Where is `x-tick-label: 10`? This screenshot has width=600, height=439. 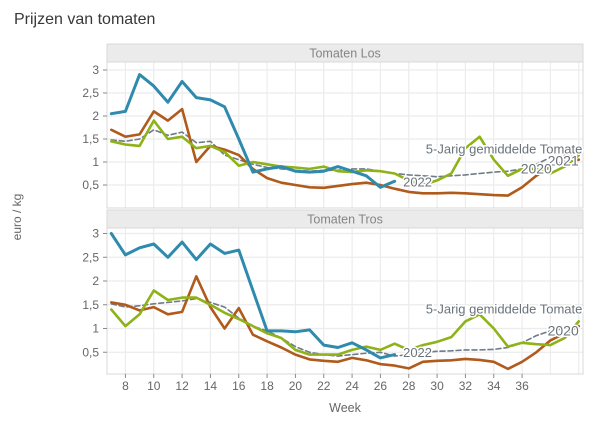 x-tick-label: 10 is located at coordinates (154, 386).